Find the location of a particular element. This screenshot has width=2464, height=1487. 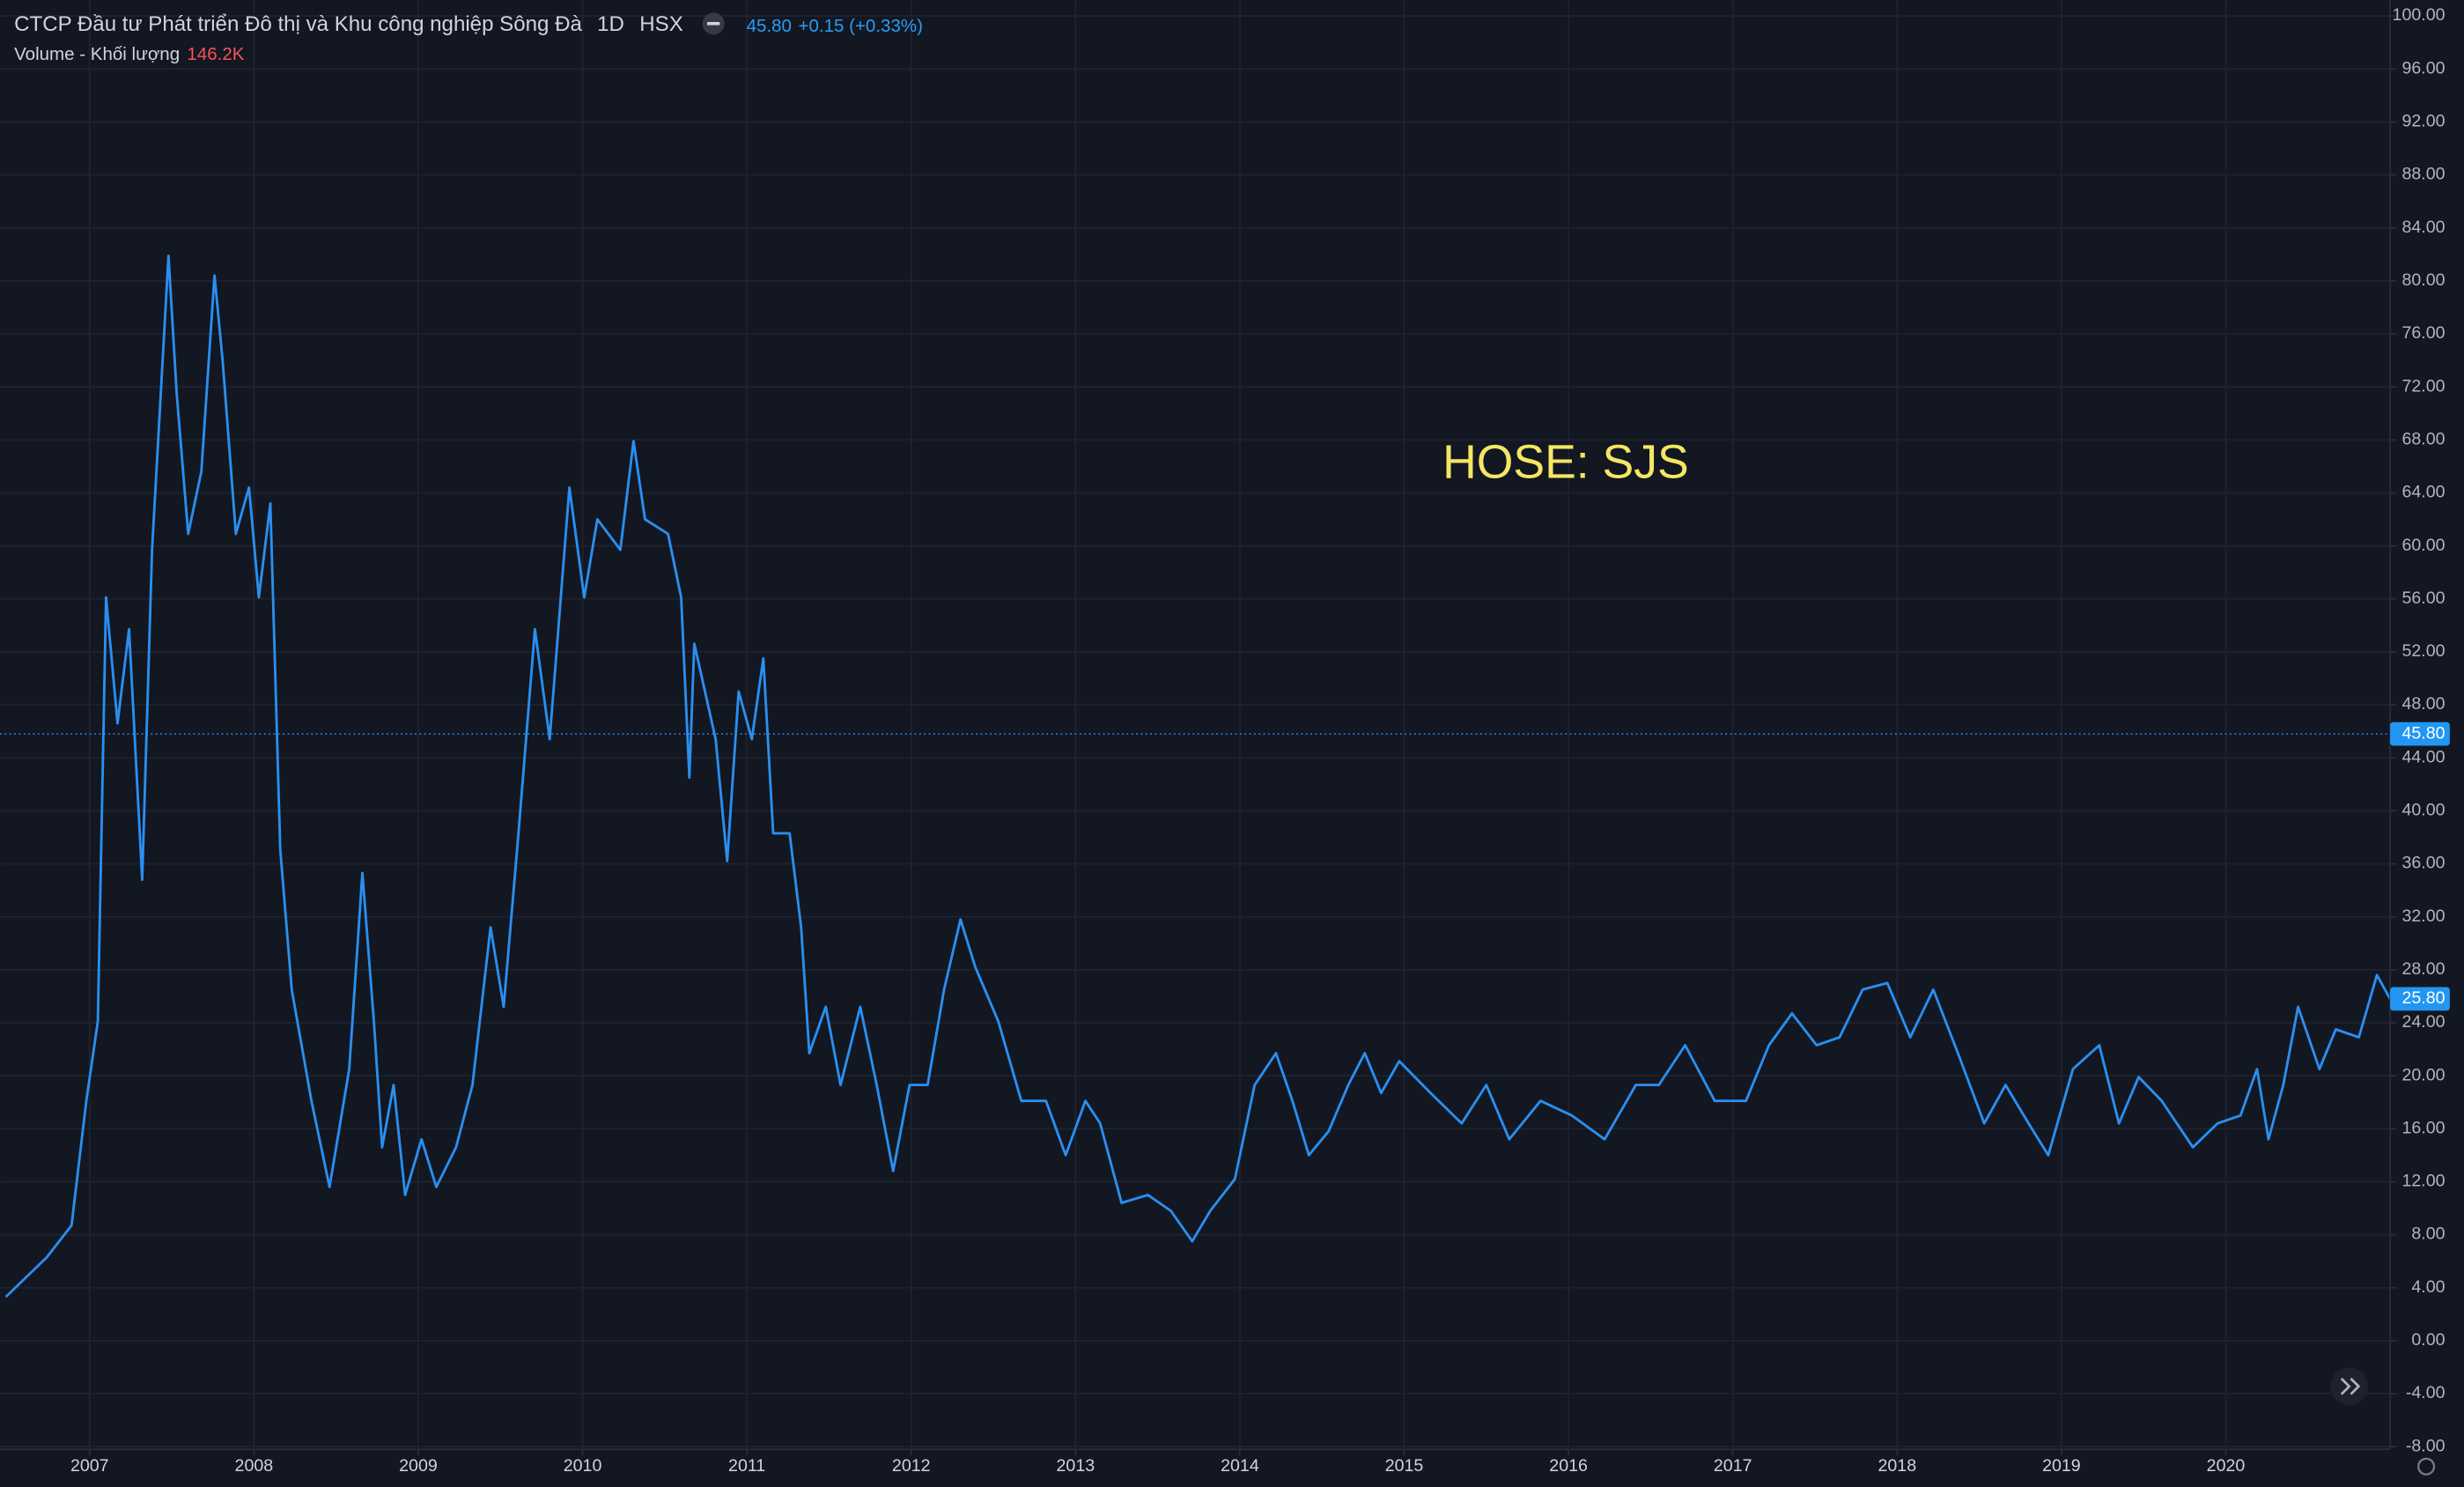

x-tick-label: 2011 is located at coordinates (746, 1466).